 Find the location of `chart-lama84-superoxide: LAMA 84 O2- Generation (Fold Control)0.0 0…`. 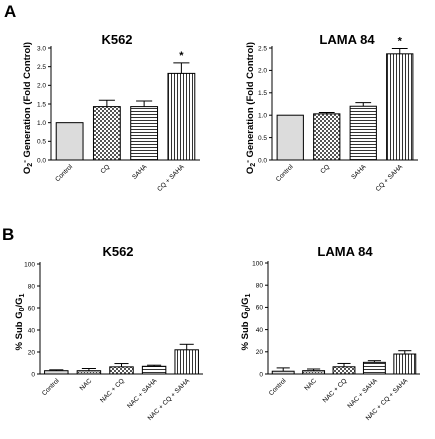

chart-lama84-superoxide: LAMA 84 O2- Generation (Fold Control)0.0 0… is located at coordinates (330, 112).